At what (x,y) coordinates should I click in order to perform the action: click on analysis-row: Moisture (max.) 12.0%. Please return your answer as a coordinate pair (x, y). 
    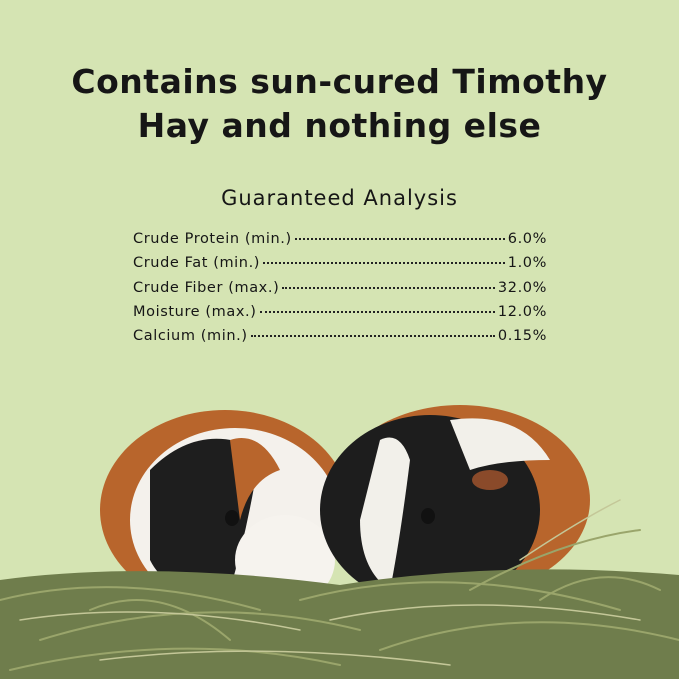
    Looking at the image, I should click on (340, 316).